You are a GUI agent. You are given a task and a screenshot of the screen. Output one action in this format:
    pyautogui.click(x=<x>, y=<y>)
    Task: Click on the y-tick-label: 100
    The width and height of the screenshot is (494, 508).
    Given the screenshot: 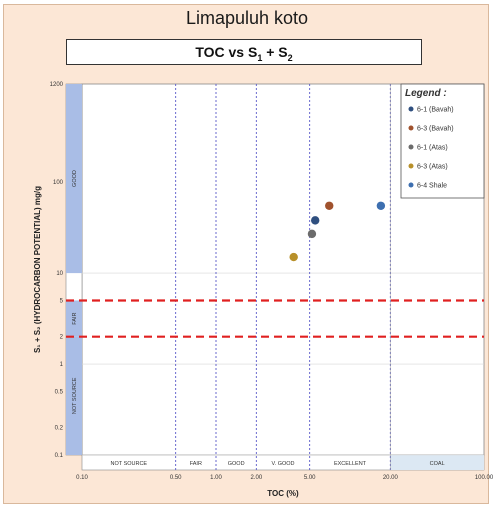 What is the action you would take?
    pyautogui.click(x=58, y=183)
    